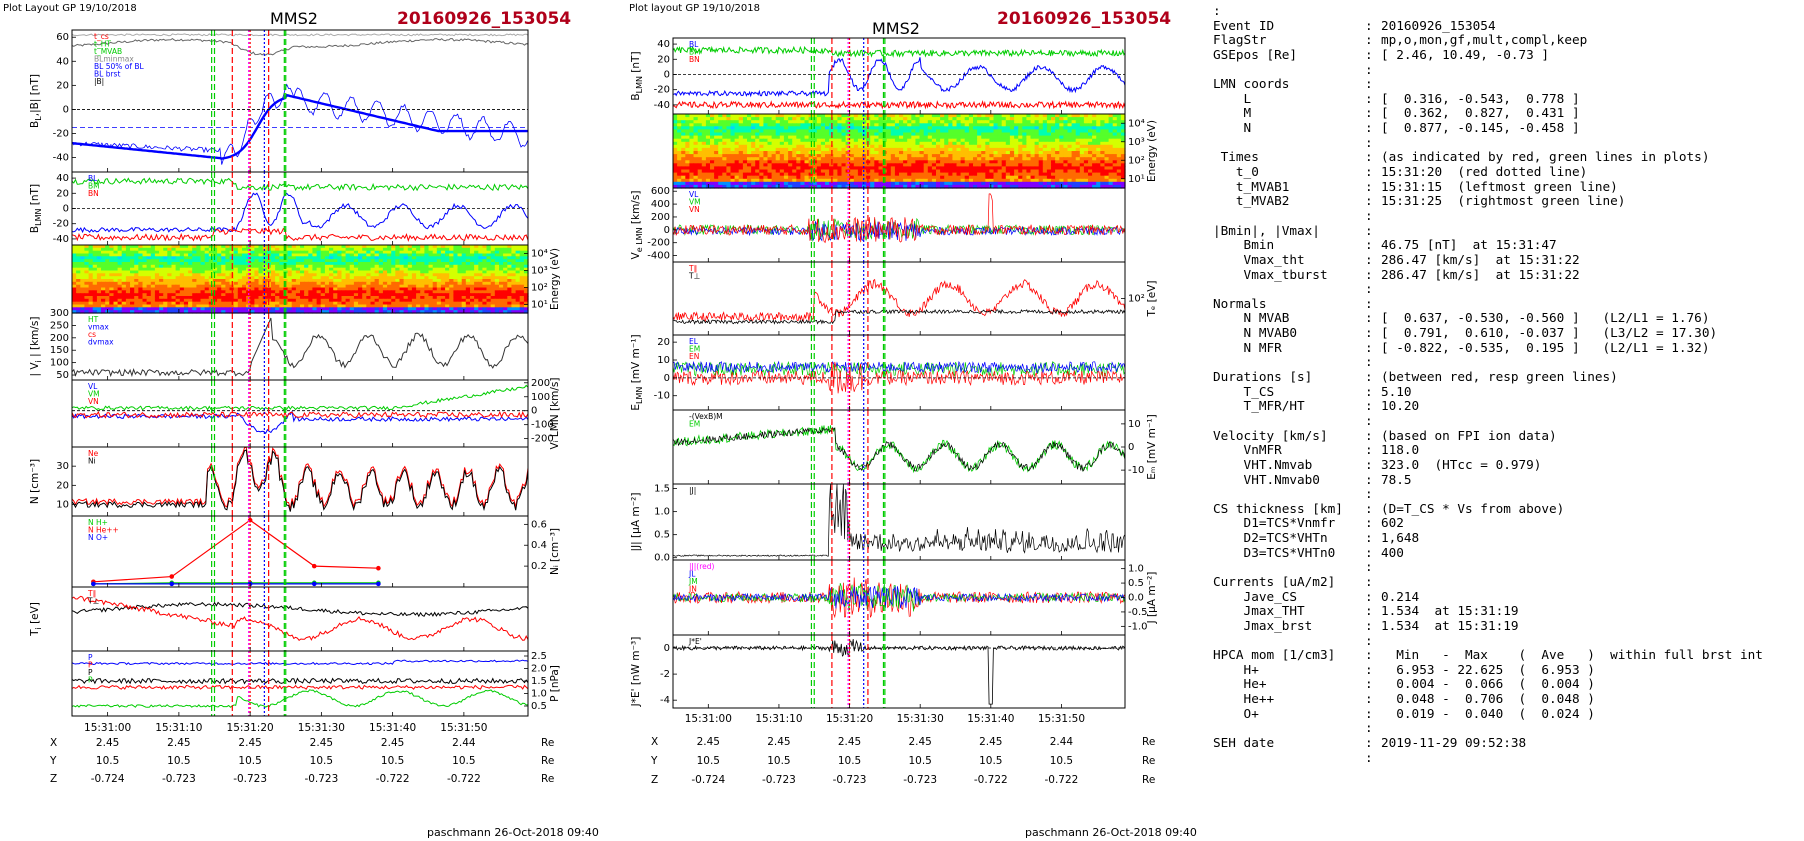 The width and height of the screenshot is (1804, 841). What do you see at coordinates (694, 59) in the screenshot?
I see `right-rblmn-legend-2: BN` at bounding box center [694, 59].